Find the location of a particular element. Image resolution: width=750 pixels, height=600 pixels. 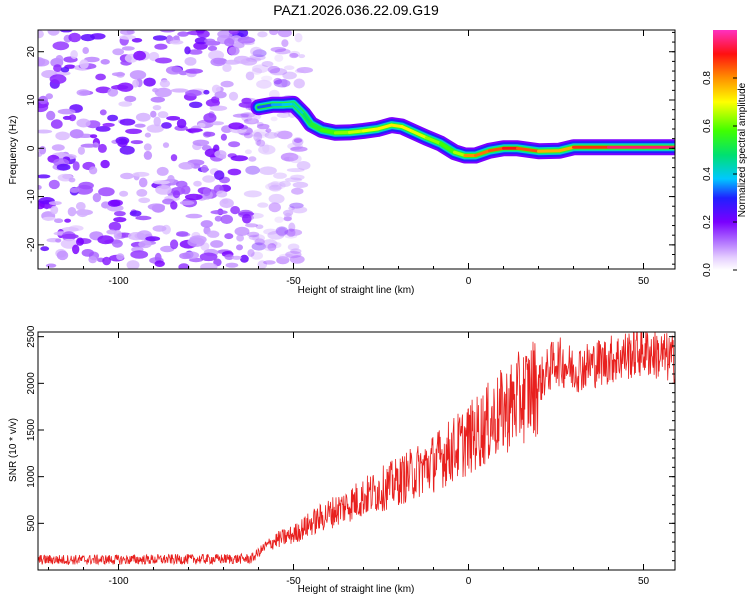

spectrogram-ytick-label: -20 is located at coordinates (31, 244).